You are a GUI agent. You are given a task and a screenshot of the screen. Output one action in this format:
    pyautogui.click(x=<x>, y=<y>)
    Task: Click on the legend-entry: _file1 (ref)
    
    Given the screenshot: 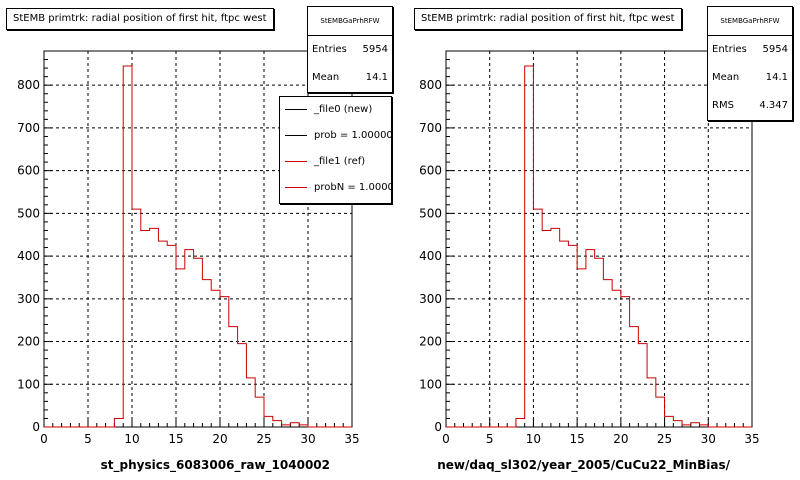 What is the action you would take?
    pyautogui.click(x=335, y=162)
    